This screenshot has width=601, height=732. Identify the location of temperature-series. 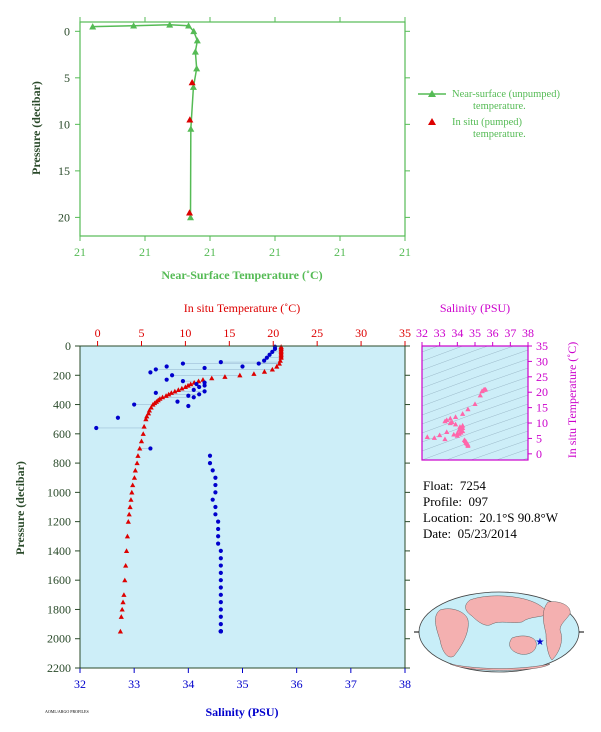
(200, 489).